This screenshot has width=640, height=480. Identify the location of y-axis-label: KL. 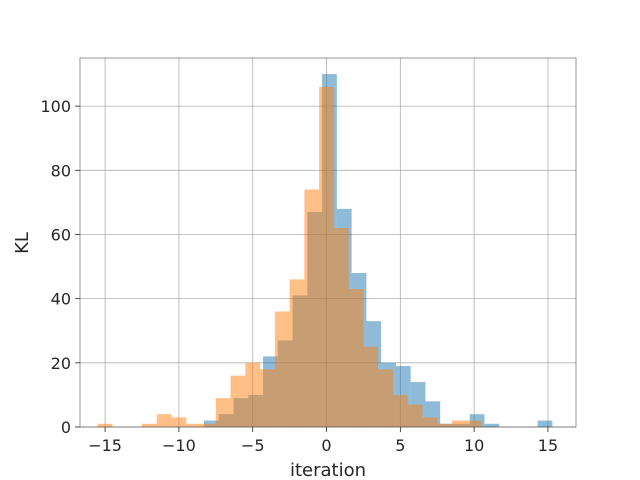
(22, 243).